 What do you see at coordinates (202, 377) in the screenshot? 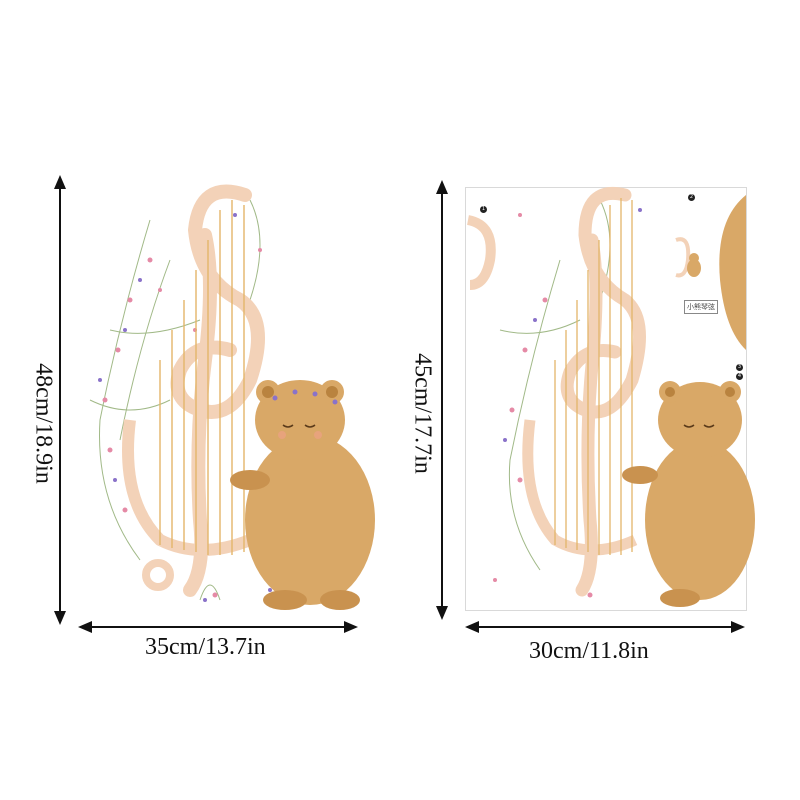
I see `harp-strings` at bounding box center [202, 377].